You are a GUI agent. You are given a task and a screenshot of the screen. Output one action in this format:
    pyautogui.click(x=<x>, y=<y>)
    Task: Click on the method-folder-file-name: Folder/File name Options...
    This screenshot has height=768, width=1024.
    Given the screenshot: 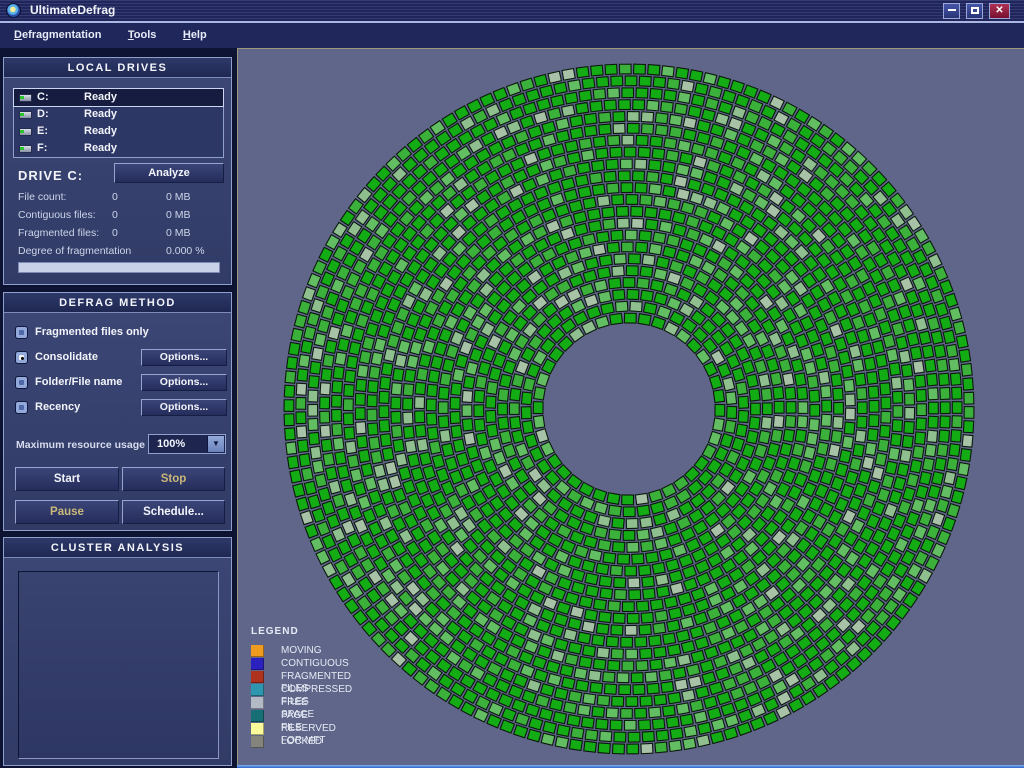 What is the action you would take?
    pyautogui.click(x=121, y=383)
    